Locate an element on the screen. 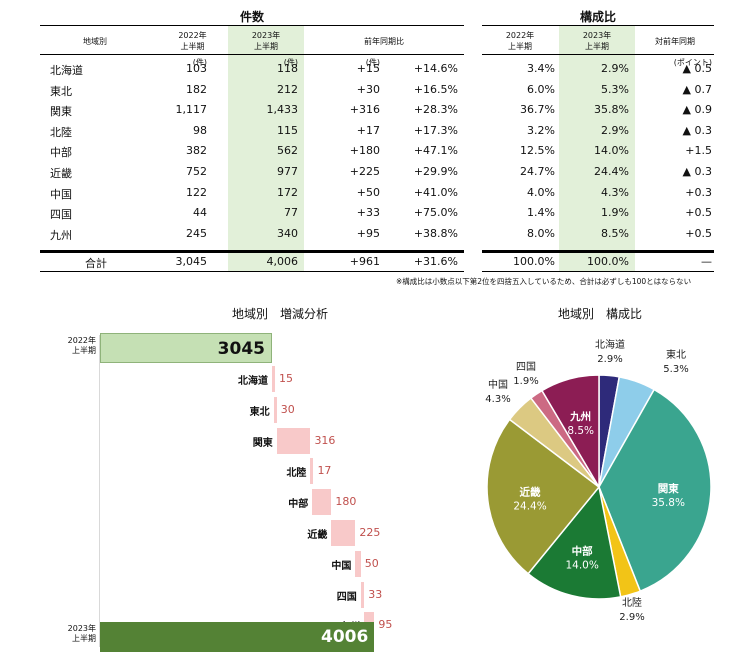 The width and height of the screenshot is (743, 672). pie-slice-value: 2.9% is located at coordinates (631, 617).